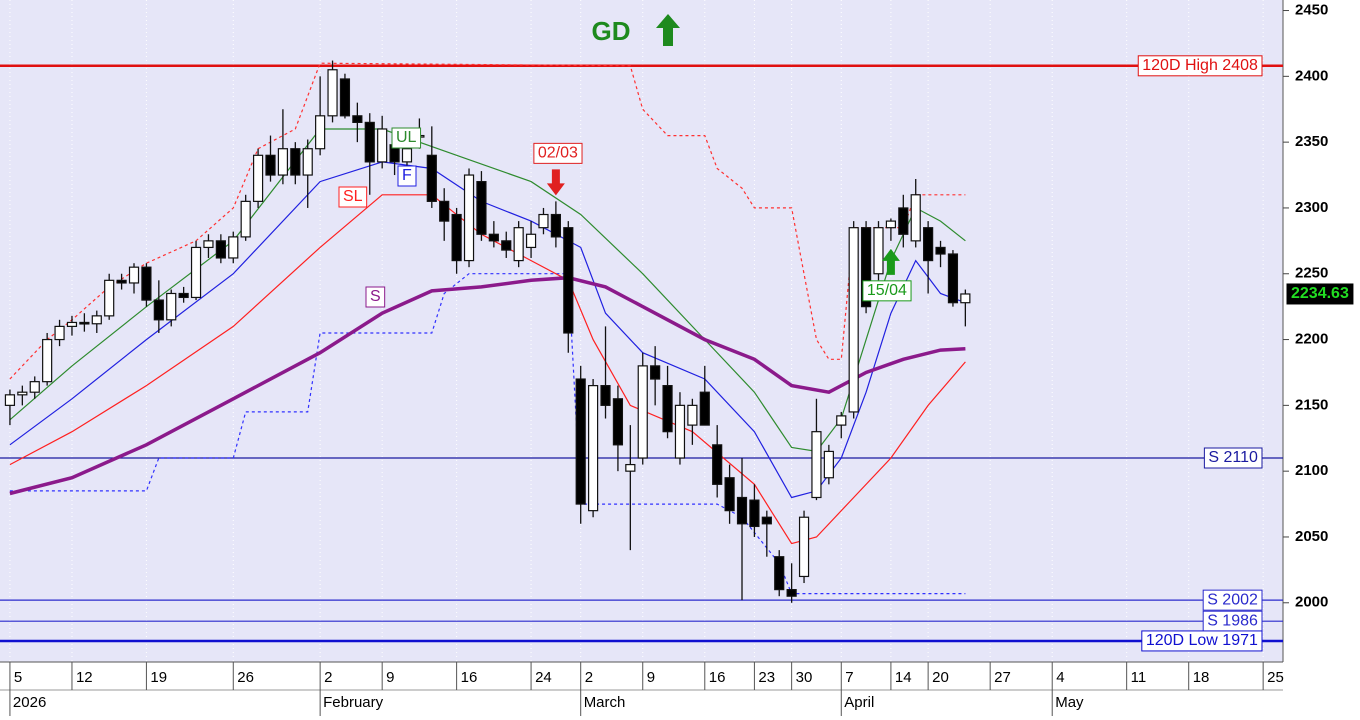 The image size is (1360, 720). I want to click on y-tick-label: 2050, so click(1311, 536).